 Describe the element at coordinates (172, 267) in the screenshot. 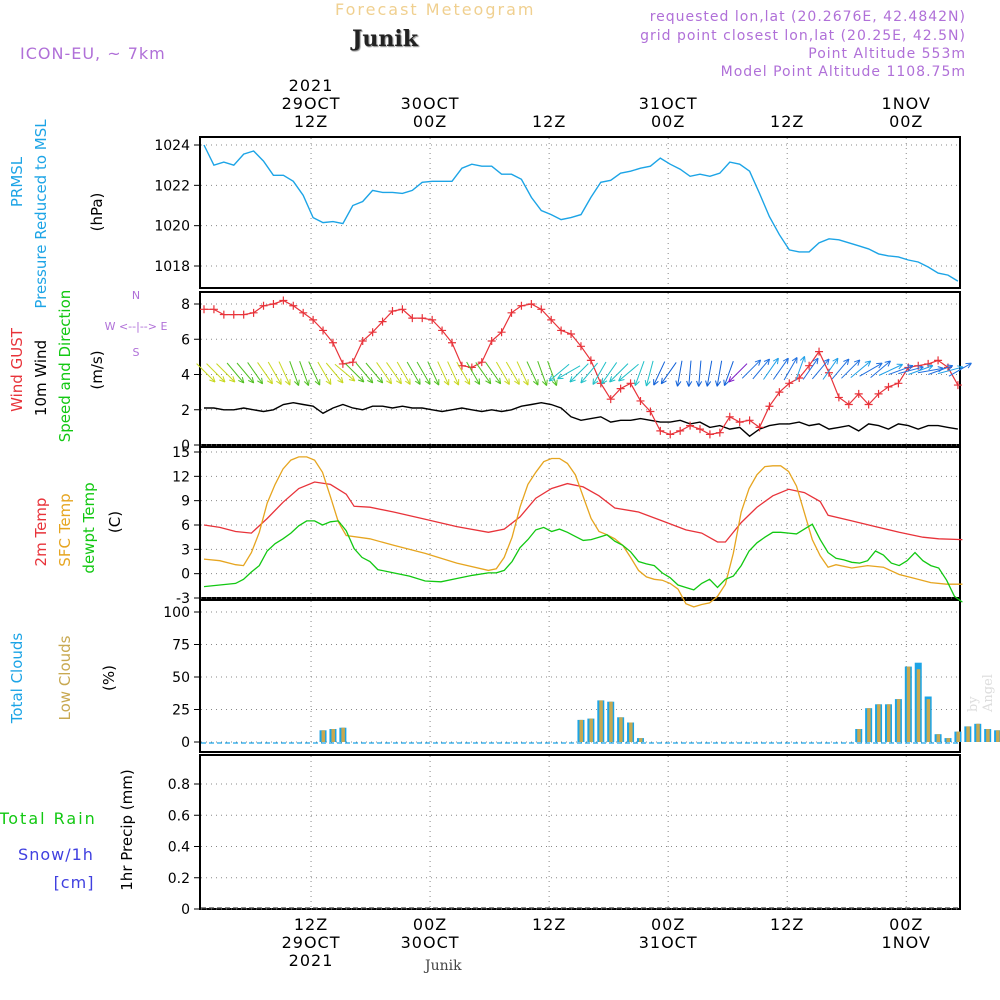

I see `y-tick-label: 1018` at that location.